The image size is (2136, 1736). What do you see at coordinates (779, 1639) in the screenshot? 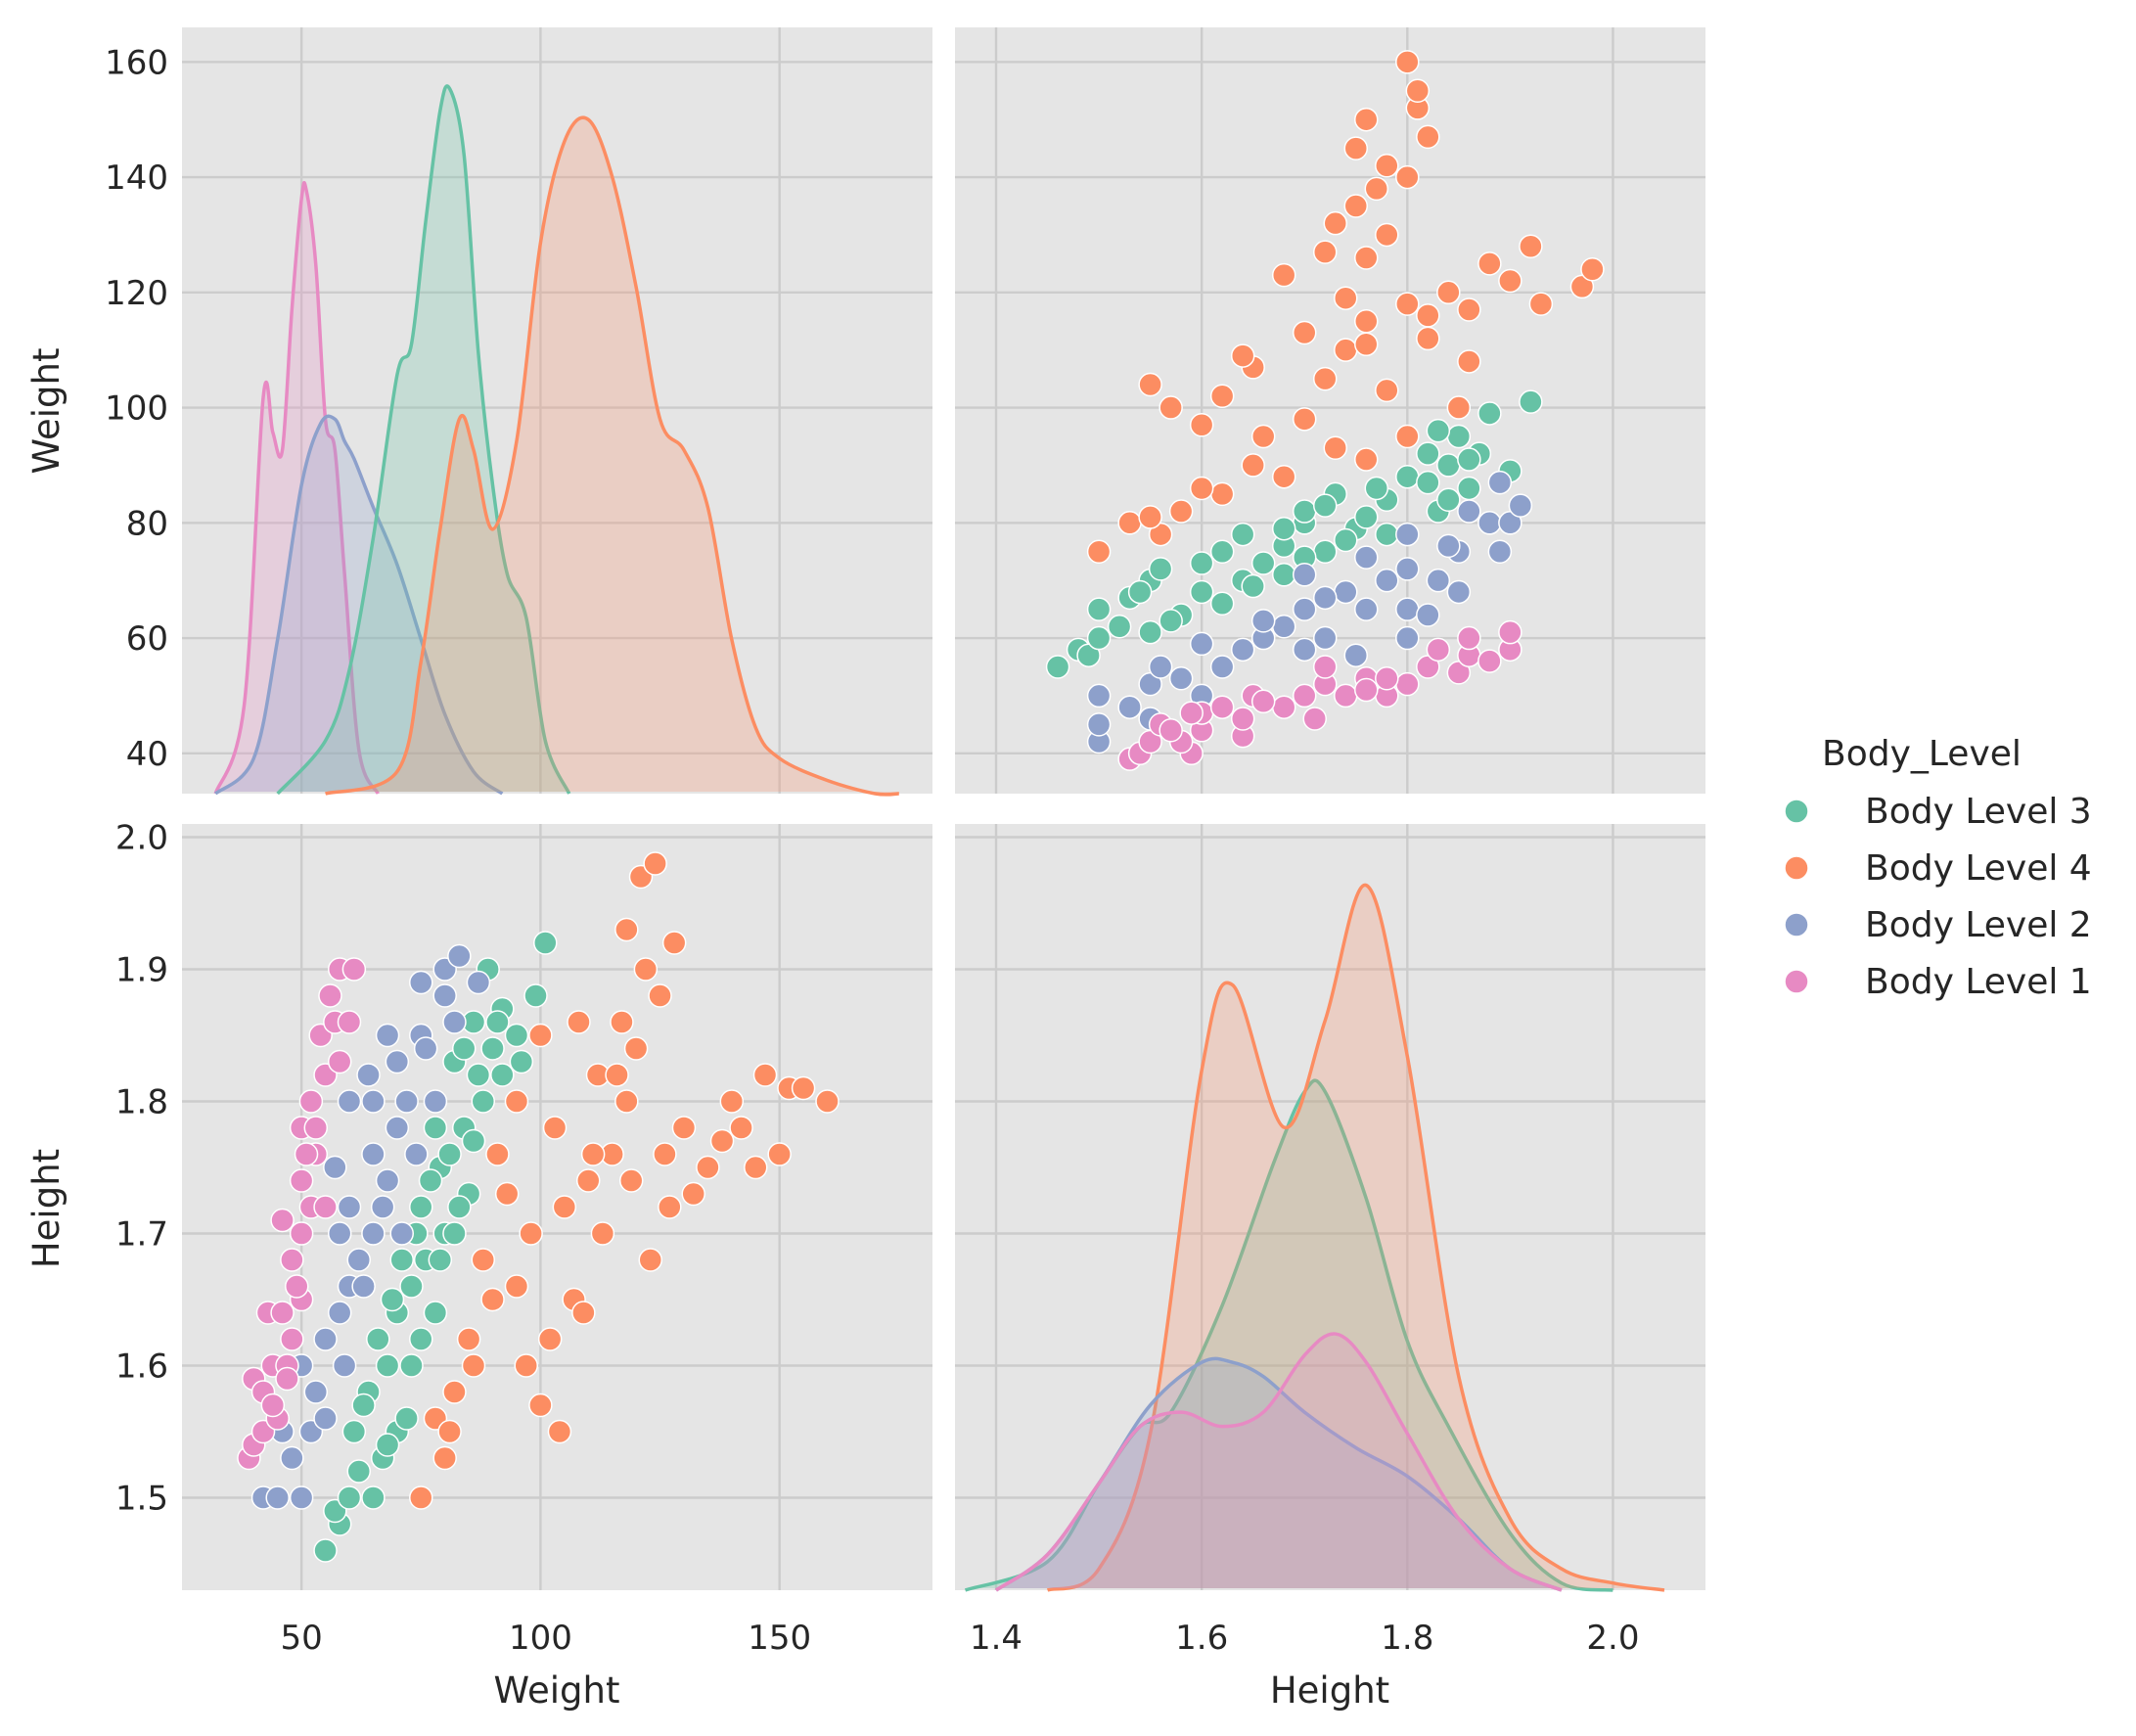
I see `x-tick-label: 150` at bounding box center [779, 1639].